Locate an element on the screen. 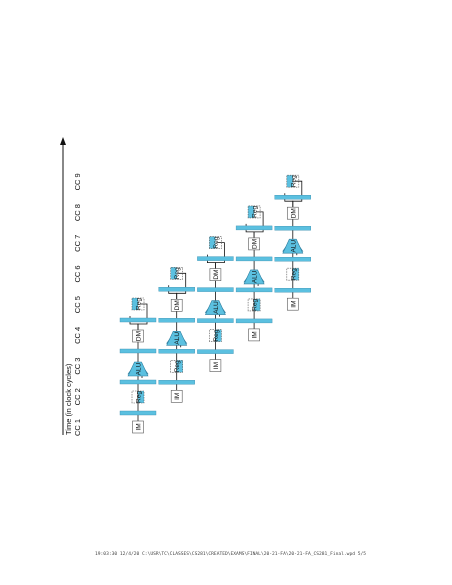  cycle-label: CC 6 is located at coordinates (77, 273).